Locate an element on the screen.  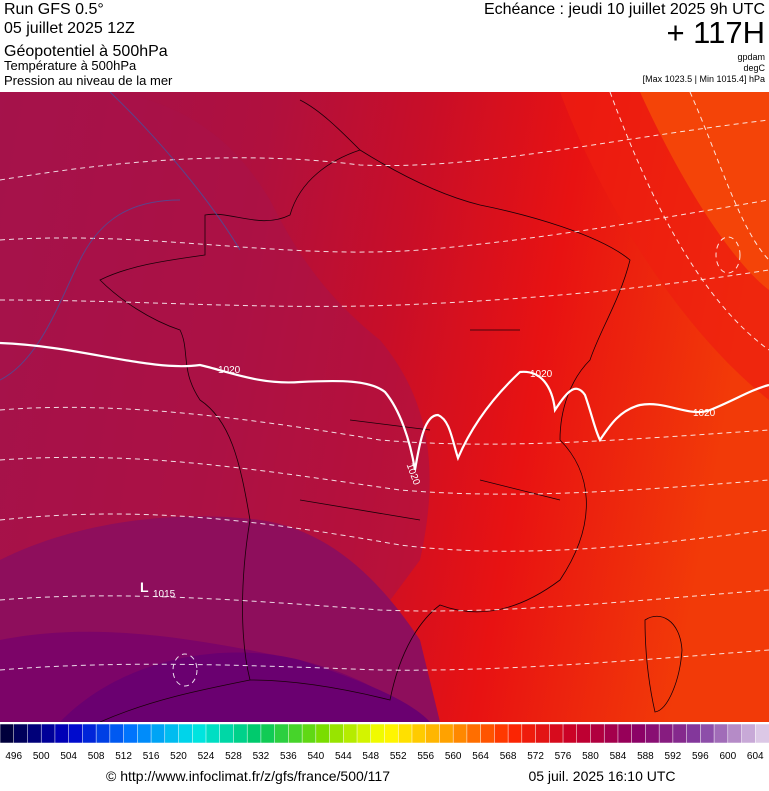
colorbar-label: 508 is located at coordinates (96, 756).